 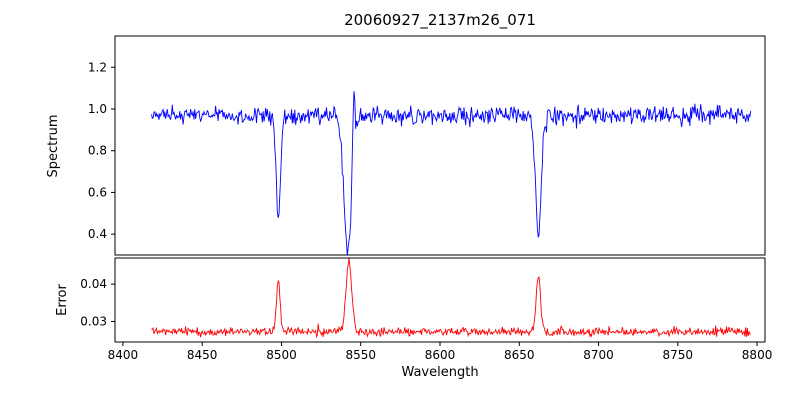 What do you see at coordinates (97, 109) in the screenshot?
I see `spectrum-y-tick-label: 1.0` at bounding box center [97, 109].